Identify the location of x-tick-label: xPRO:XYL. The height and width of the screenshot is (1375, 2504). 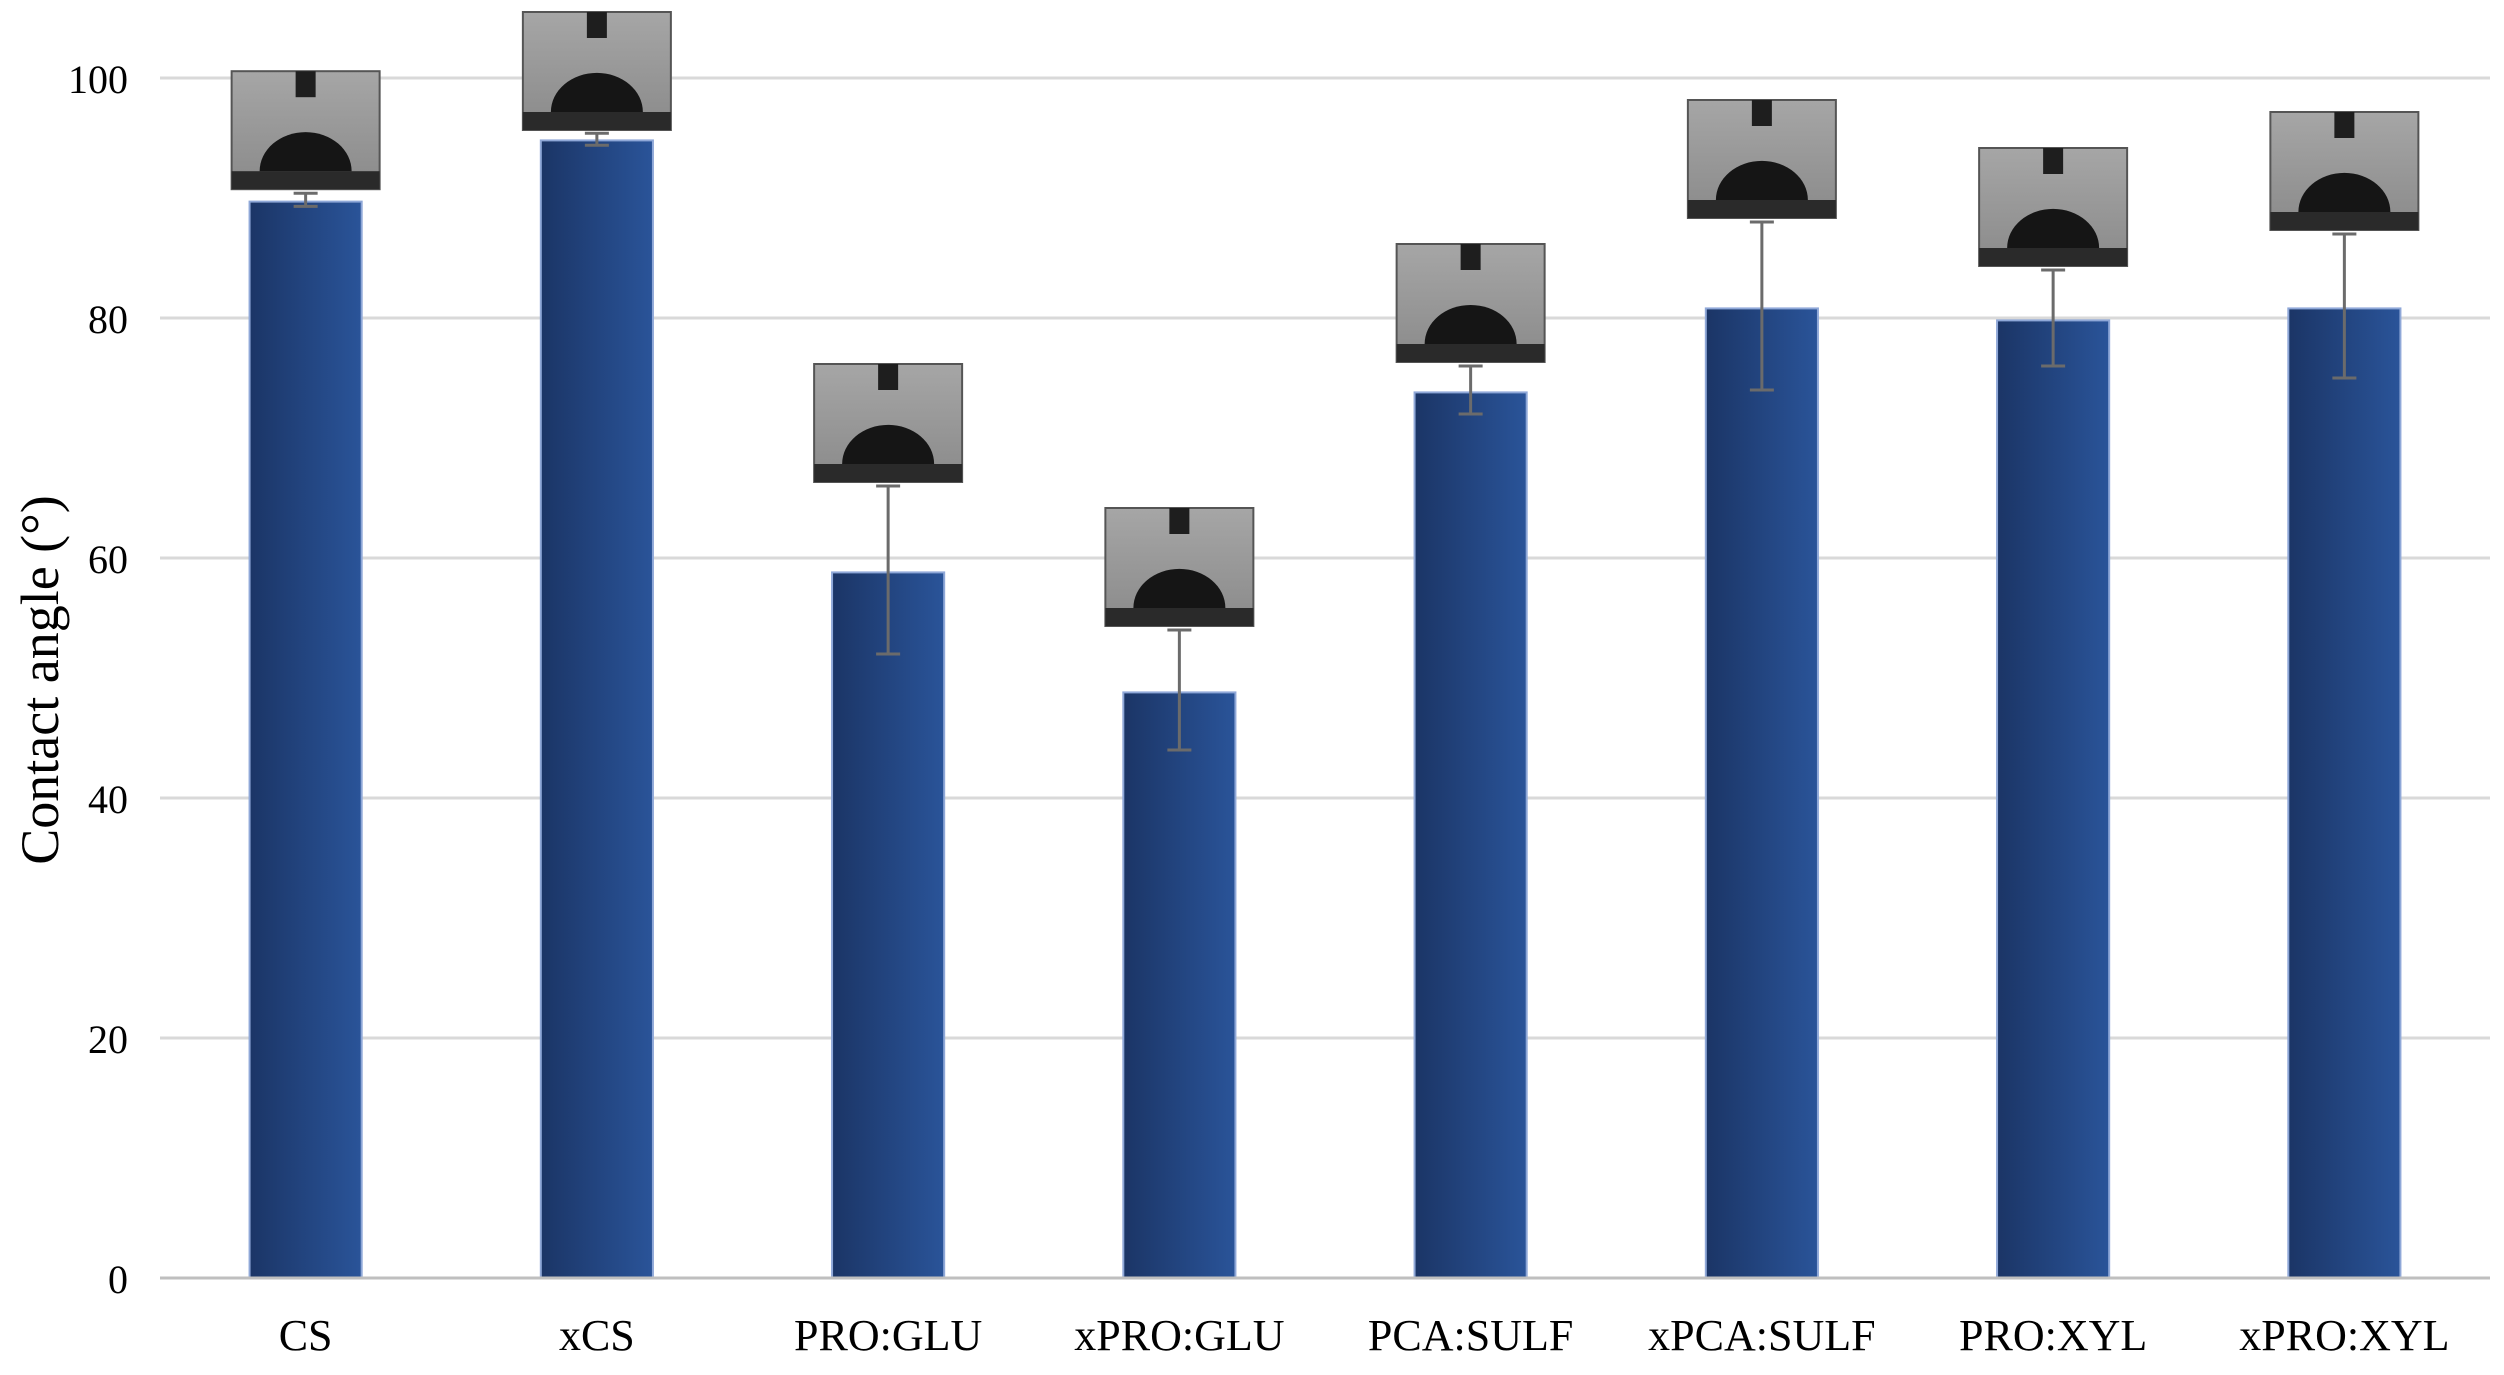
(2344, 1335).